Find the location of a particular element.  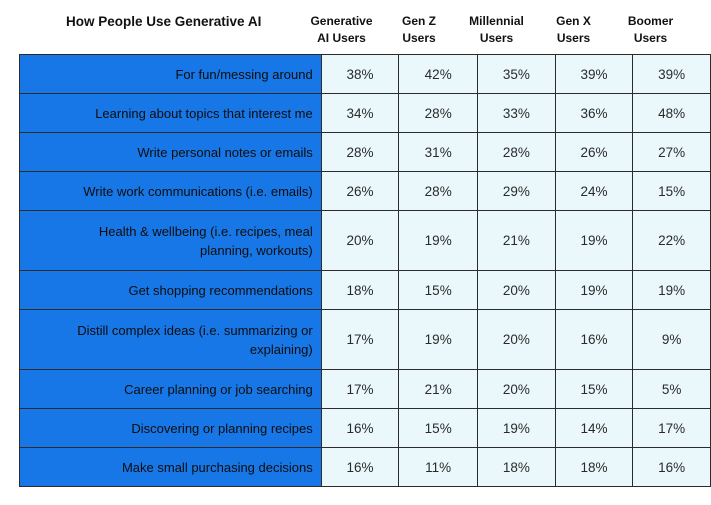

data-cell: 33% is located at coordinates (516, 113).